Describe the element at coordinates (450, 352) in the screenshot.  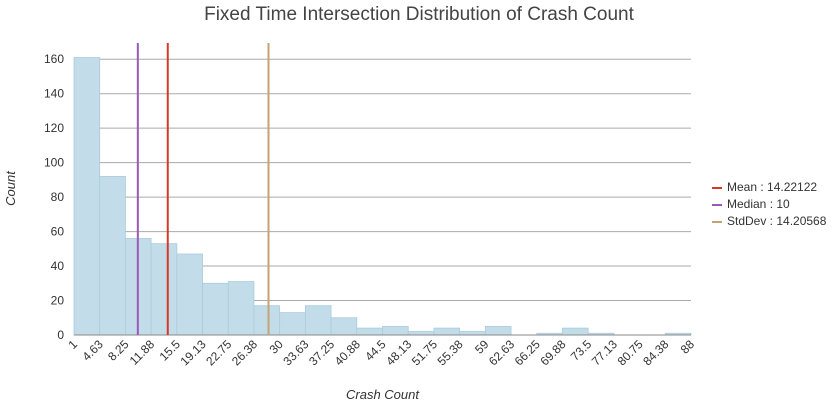
I see `x-tick-label: 55.38` at that location.